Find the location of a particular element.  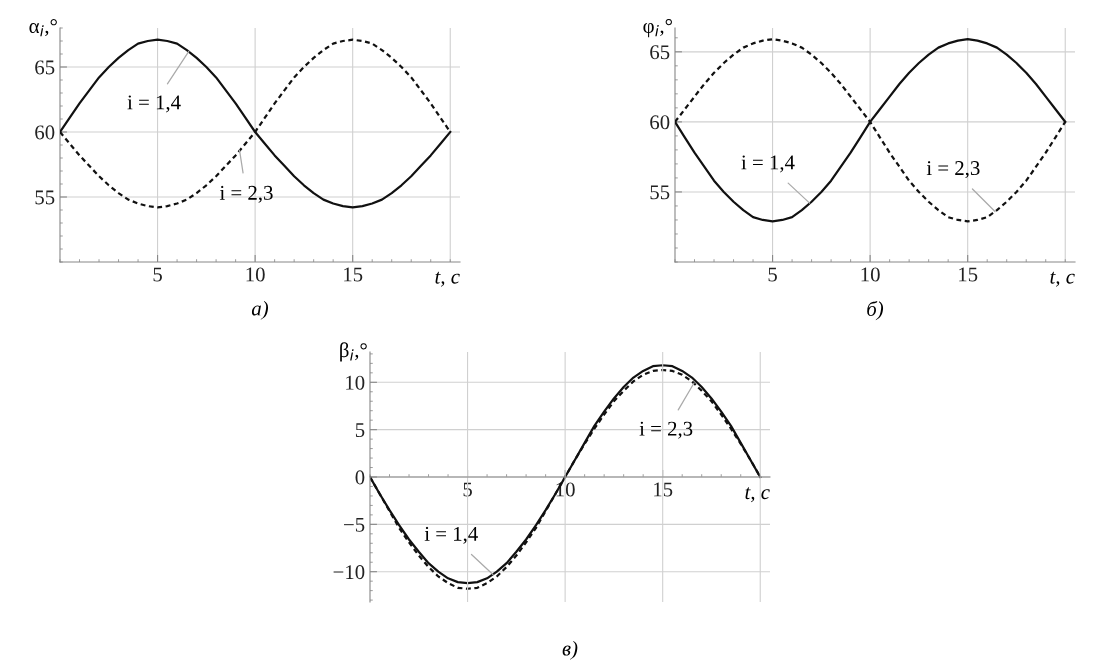

y-tick-label: 5 is located at coordinates (360, 430).